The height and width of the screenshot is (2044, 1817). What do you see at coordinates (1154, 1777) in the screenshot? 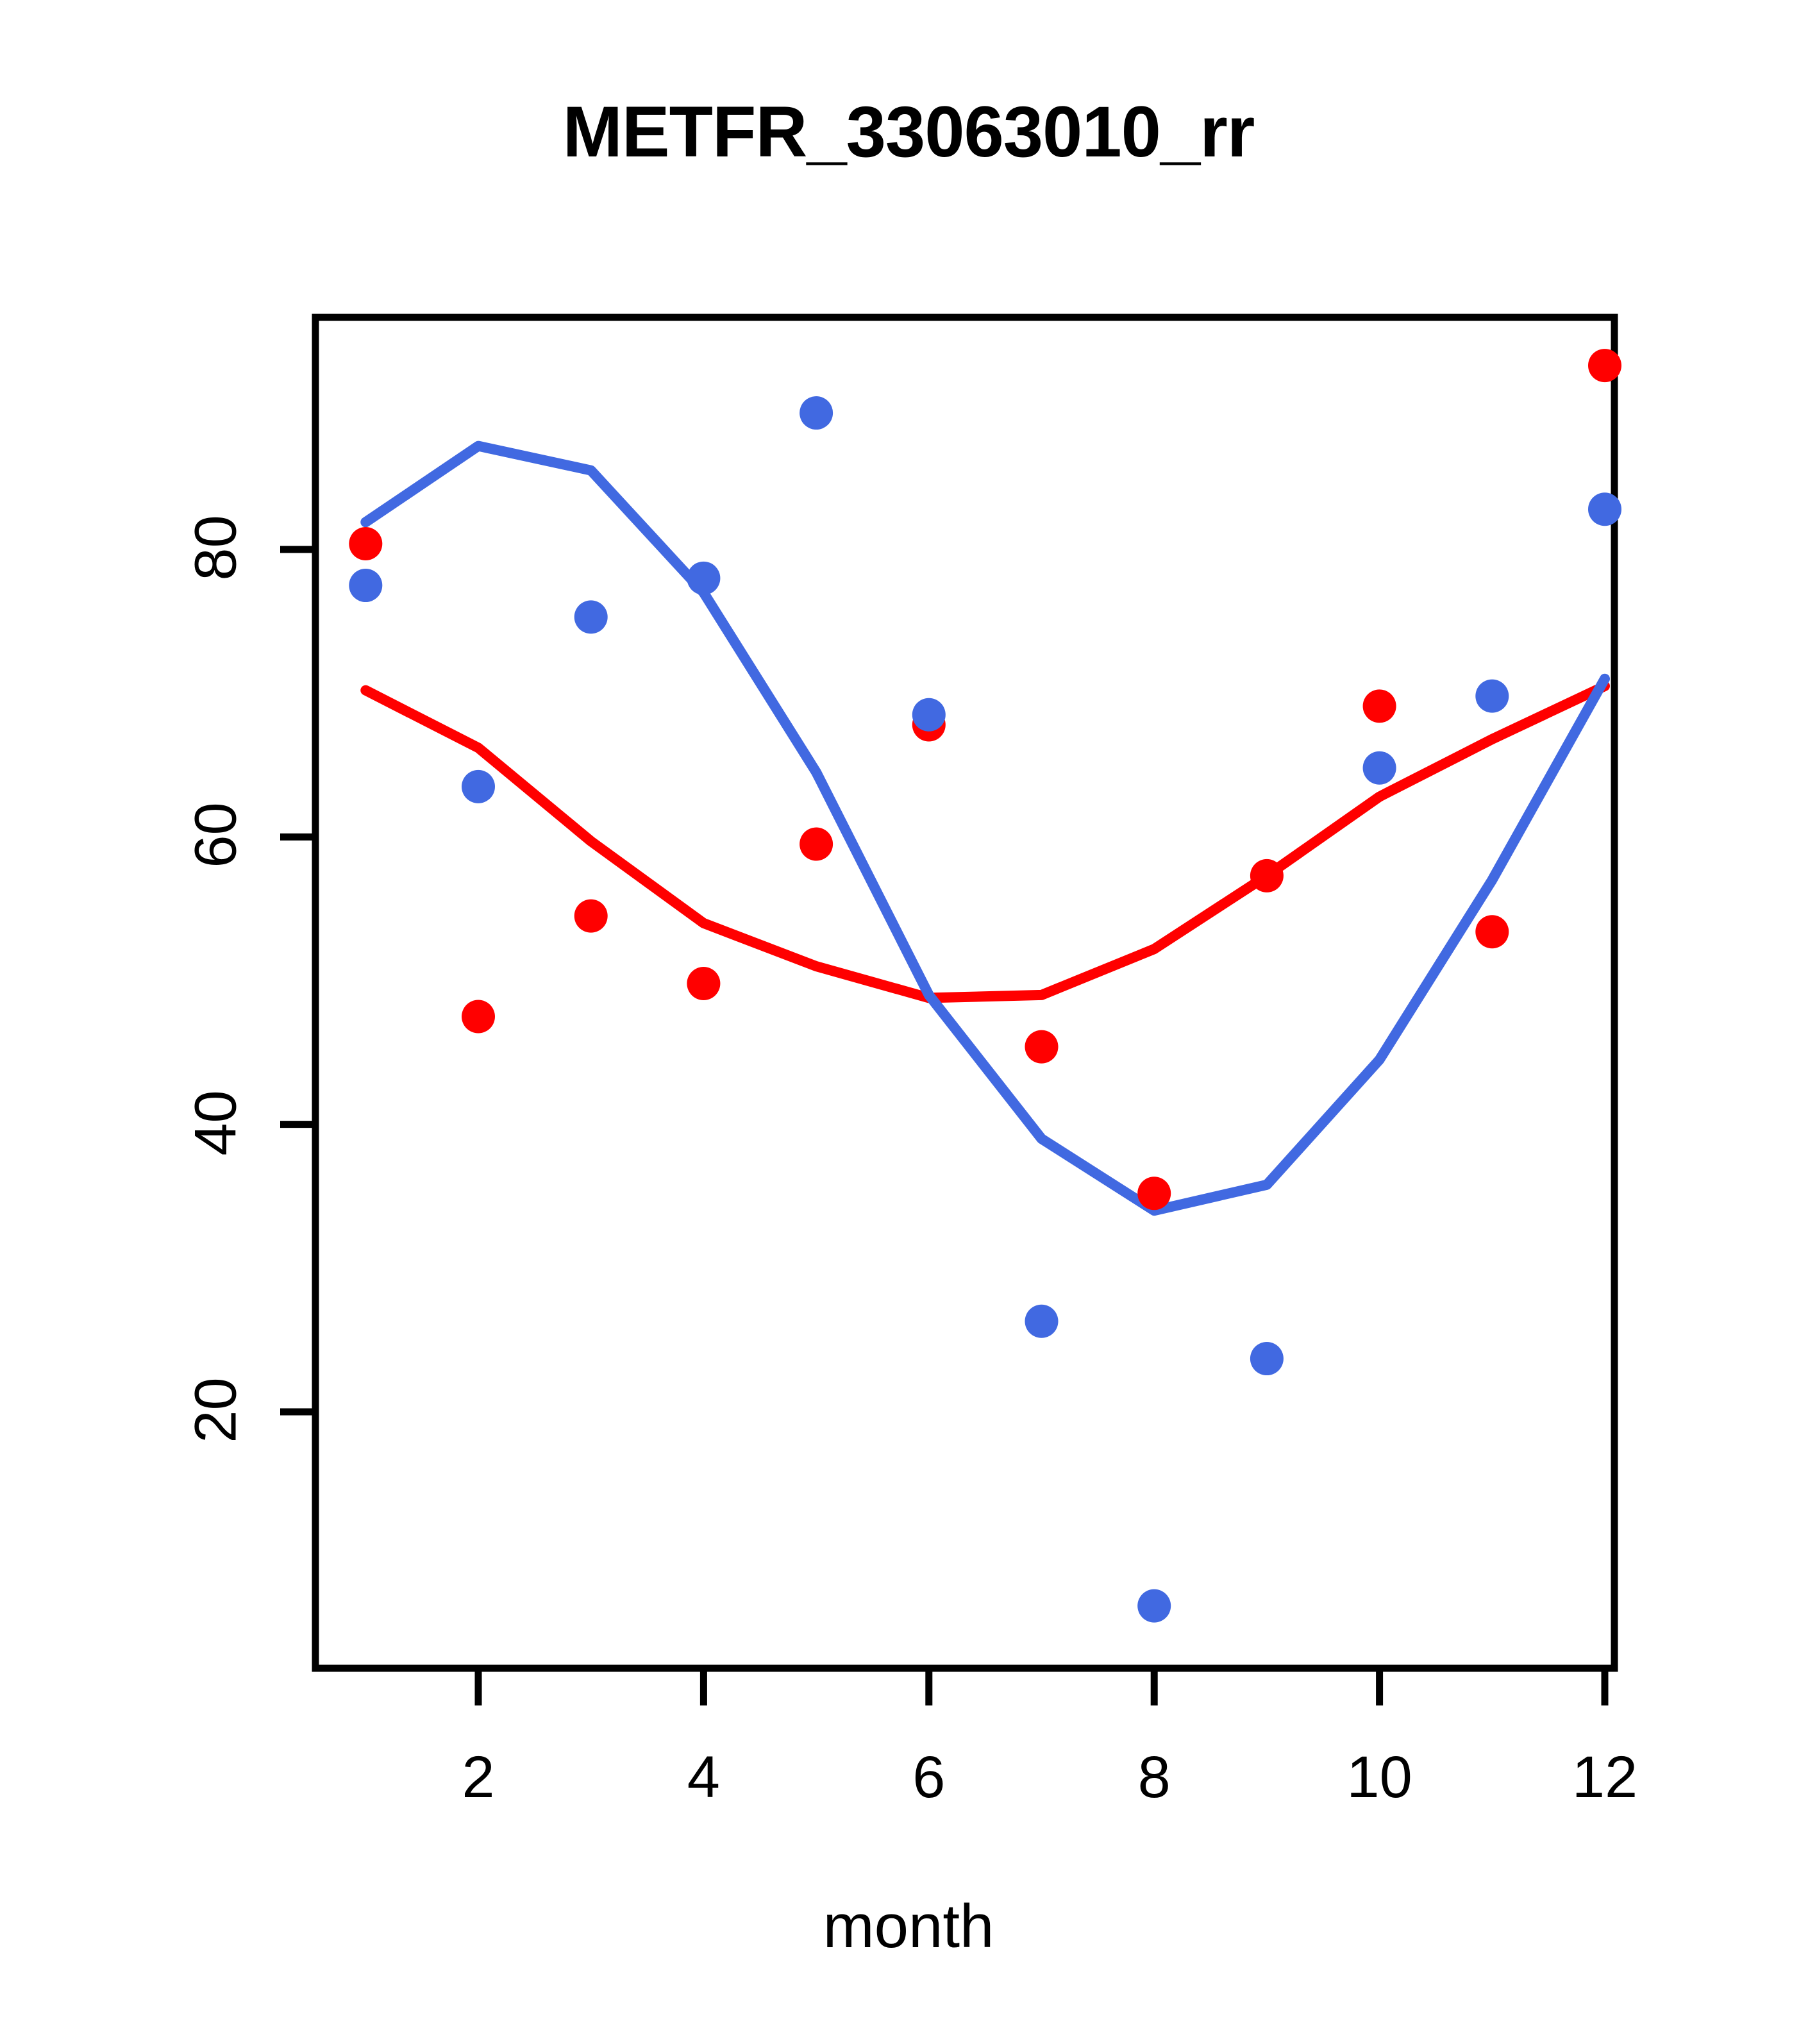
I see `x-axis-tick-label: 8` at bounding box center [1154, 1777].